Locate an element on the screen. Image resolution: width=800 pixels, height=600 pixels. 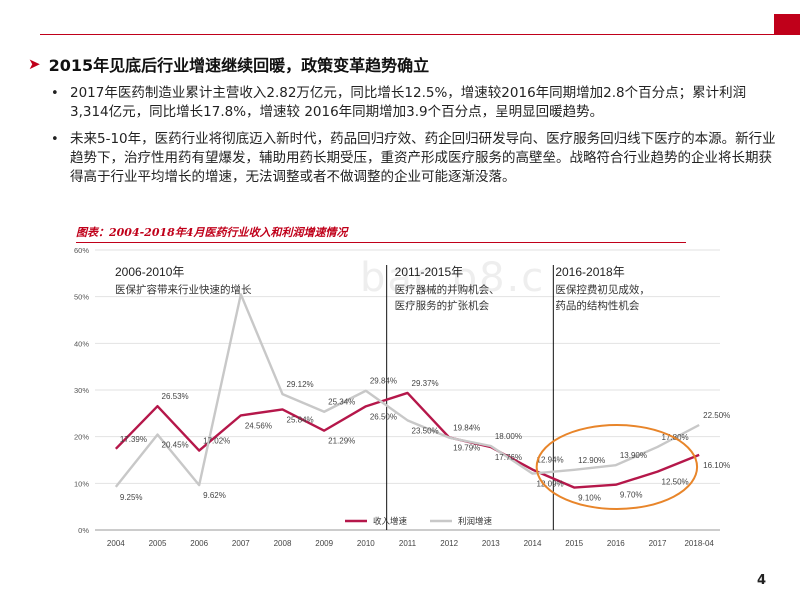
x-tick-label: 2004 is located at coordinates (116, 543).